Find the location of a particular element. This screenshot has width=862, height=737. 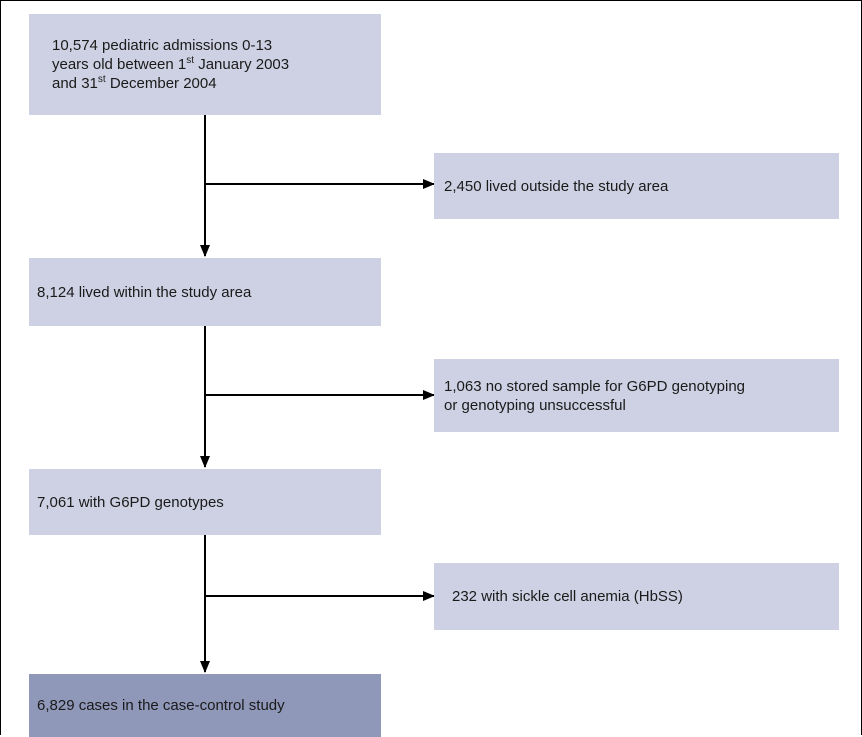

step2-text: 8,124 lived within the study area is located at coordinates (144, 292).